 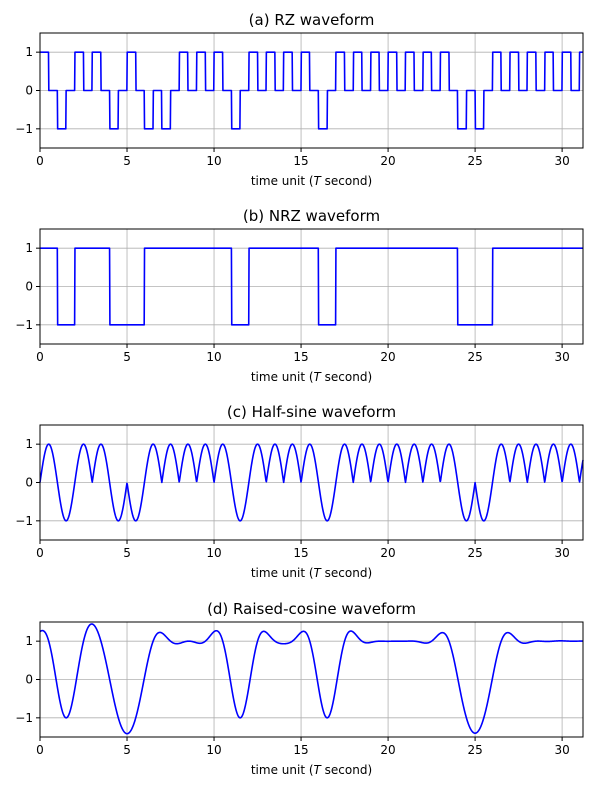 I want to click on subplot-title: (a) RZ waveform, so click(x=312, y=20).